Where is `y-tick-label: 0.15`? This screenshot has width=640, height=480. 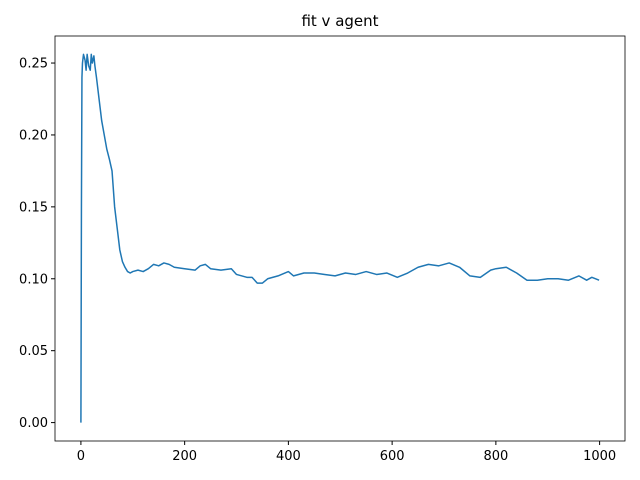
y-tick-label: 0.15 is located at coordinates (33, 207).